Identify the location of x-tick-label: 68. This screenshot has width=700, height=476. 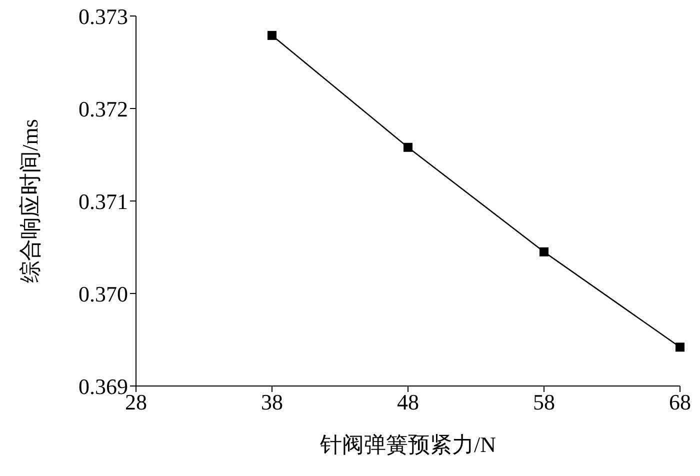
(680, 402).